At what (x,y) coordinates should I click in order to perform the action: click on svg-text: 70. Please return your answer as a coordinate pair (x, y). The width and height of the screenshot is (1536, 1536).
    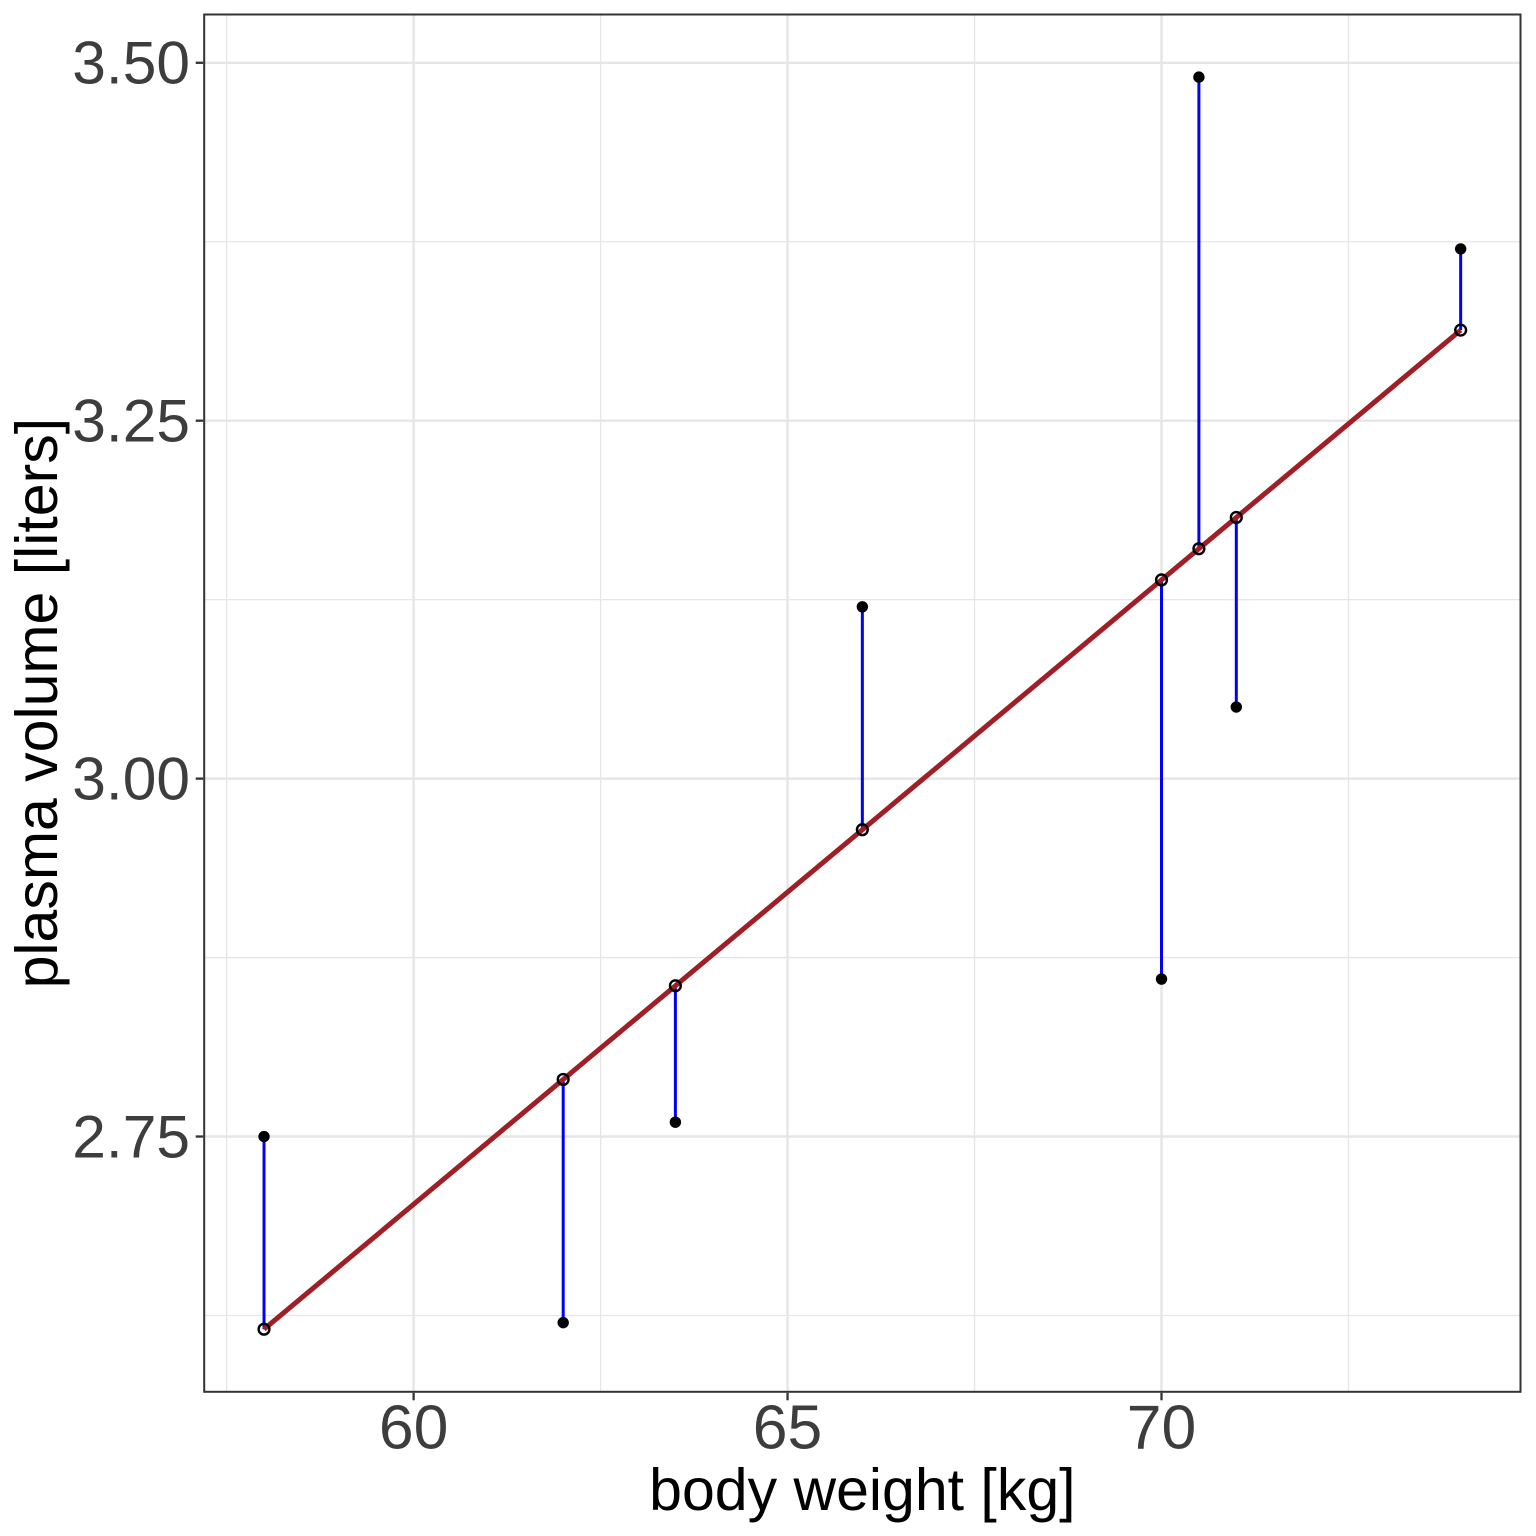
    Looking at the image, I should click on (1162, 1428).